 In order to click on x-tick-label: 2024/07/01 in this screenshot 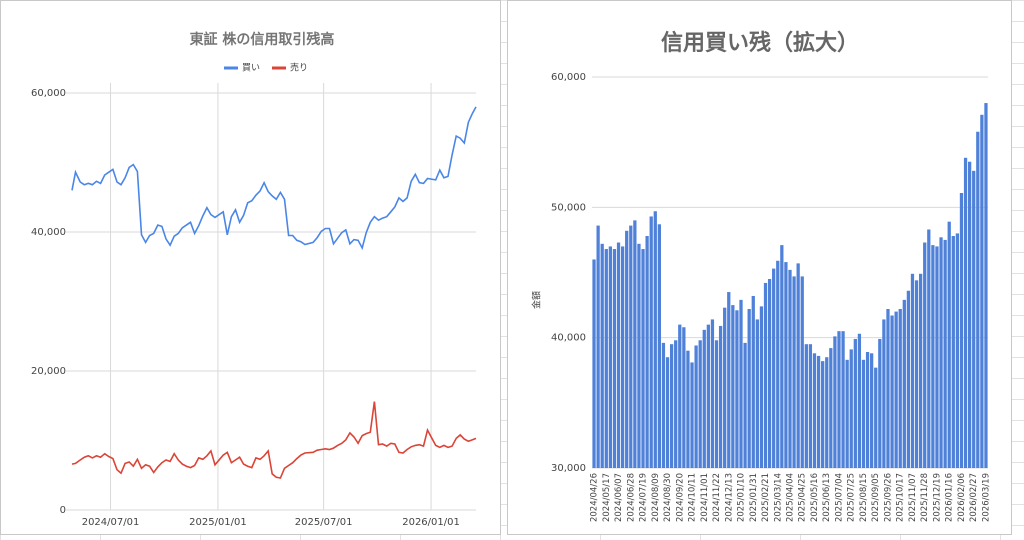, I will do `click(111, 522)`.